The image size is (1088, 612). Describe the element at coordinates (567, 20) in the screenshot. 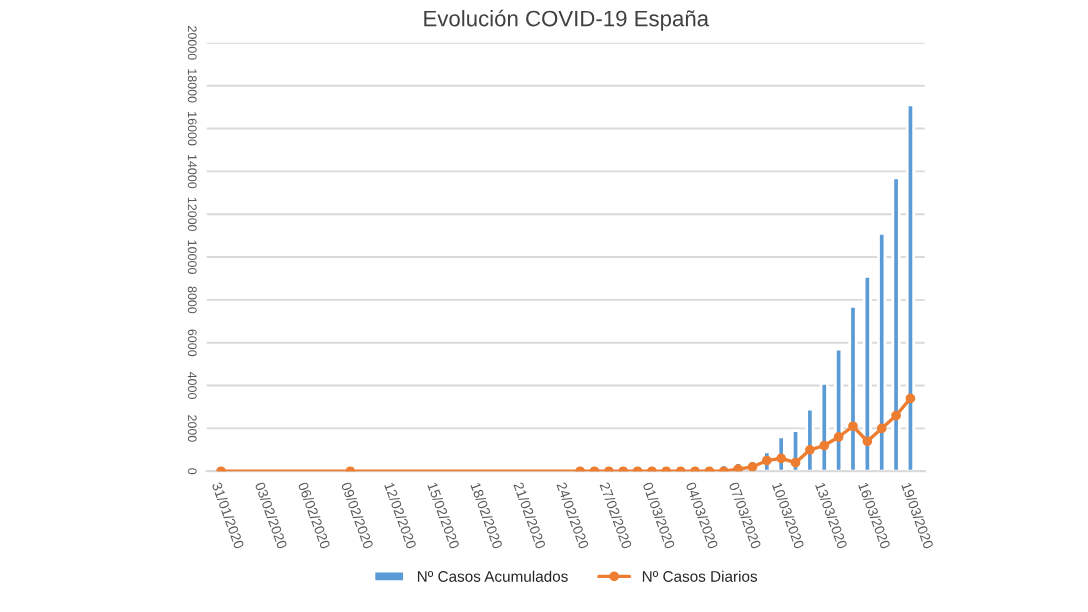

I see `chart-title: Evolución COVID-19 España` at that location.